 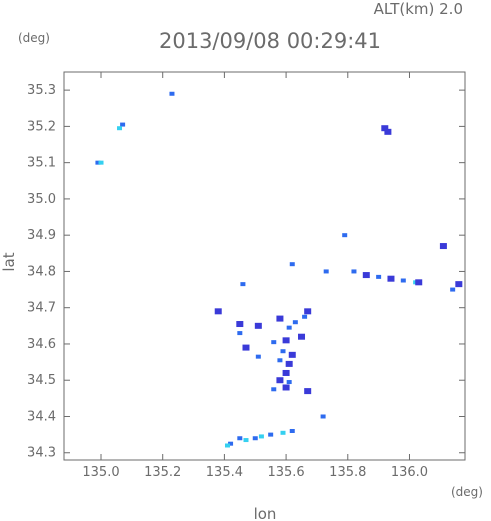 I want to click on y-axis-title: lat, so click(x=9, y=261).